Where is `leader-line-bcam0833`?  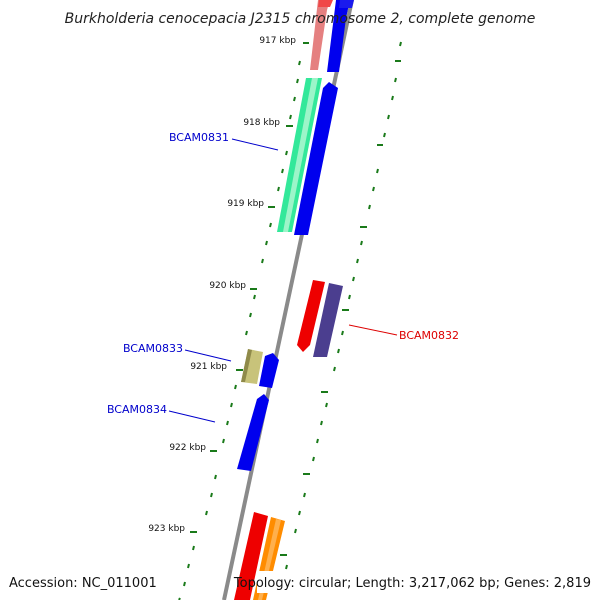
leader-line-bcam0833 is located at coordinates (208, 355).